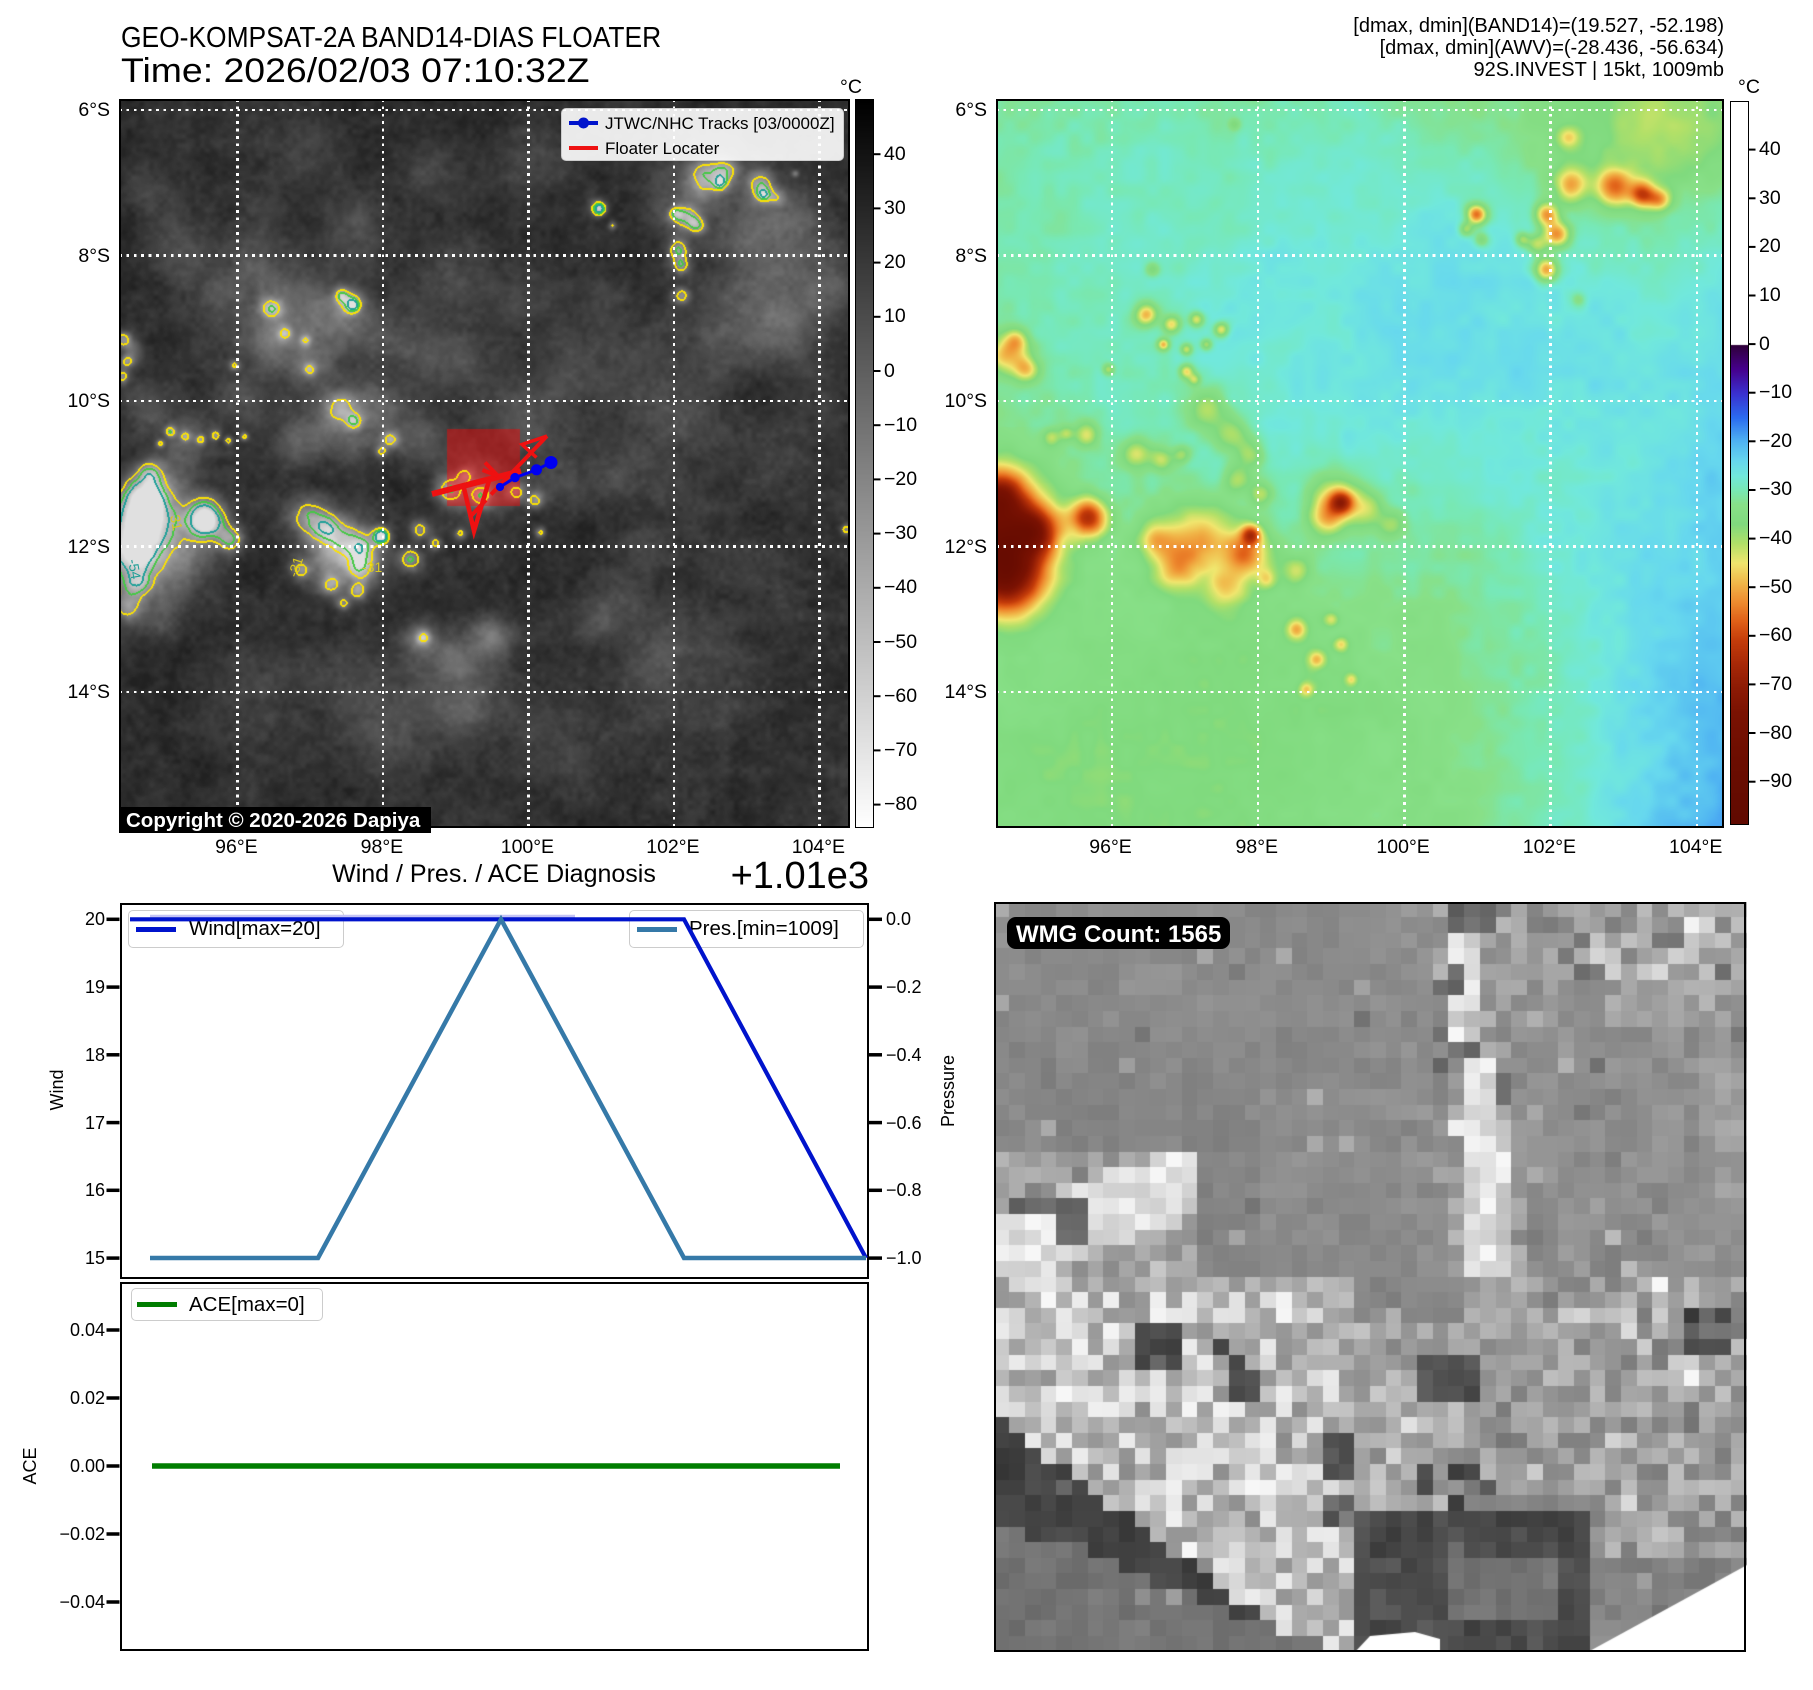 This screenshot has height=1690, width=1813. What do you see at coordinates (134, 569) in the screenshot?
I see `svg-text: -54` at bounding box center [134, 569].